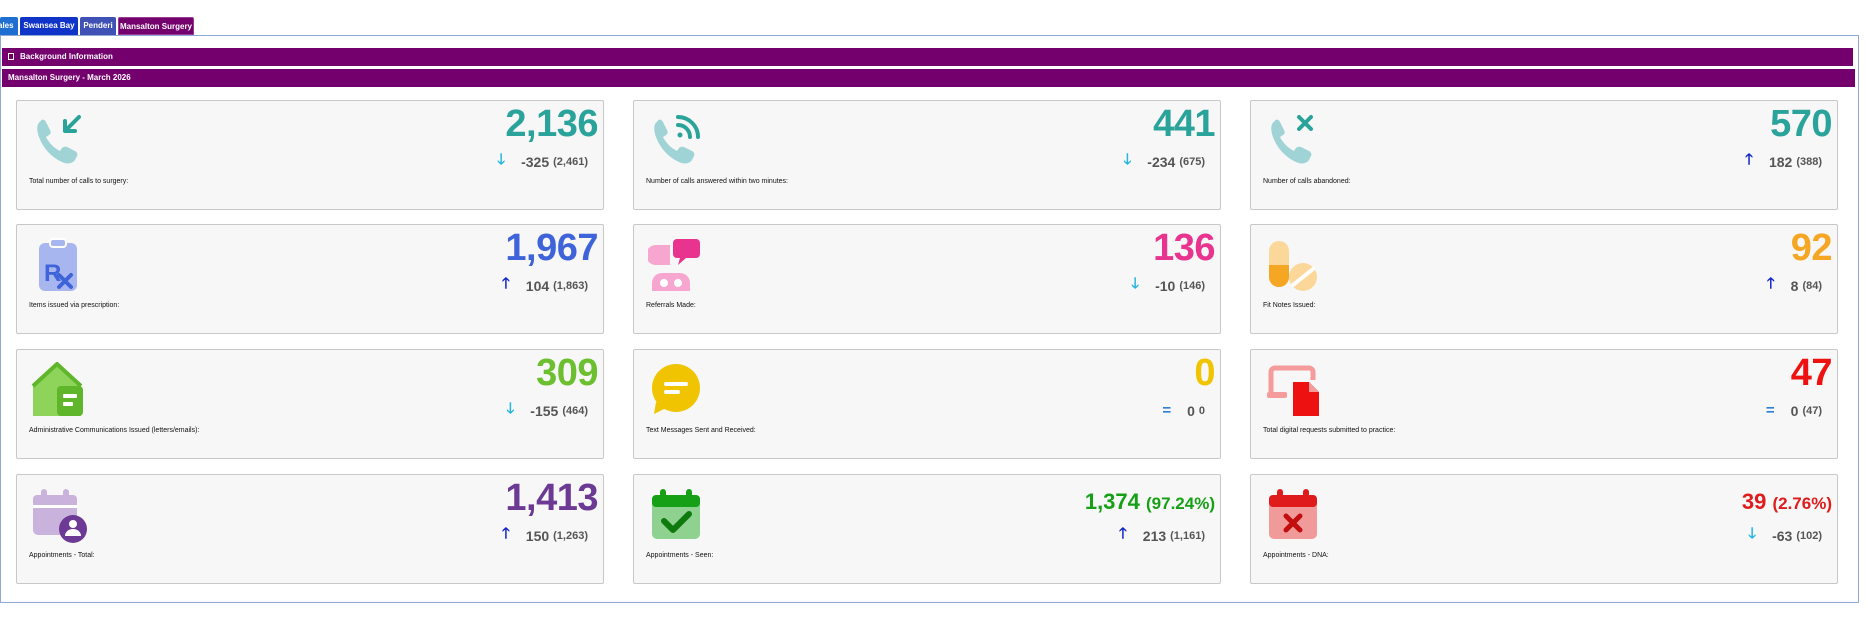  What do you see at coordinates (676, 389) in the screenshot?
I see `message-icon` at bounding box center [676, 389].